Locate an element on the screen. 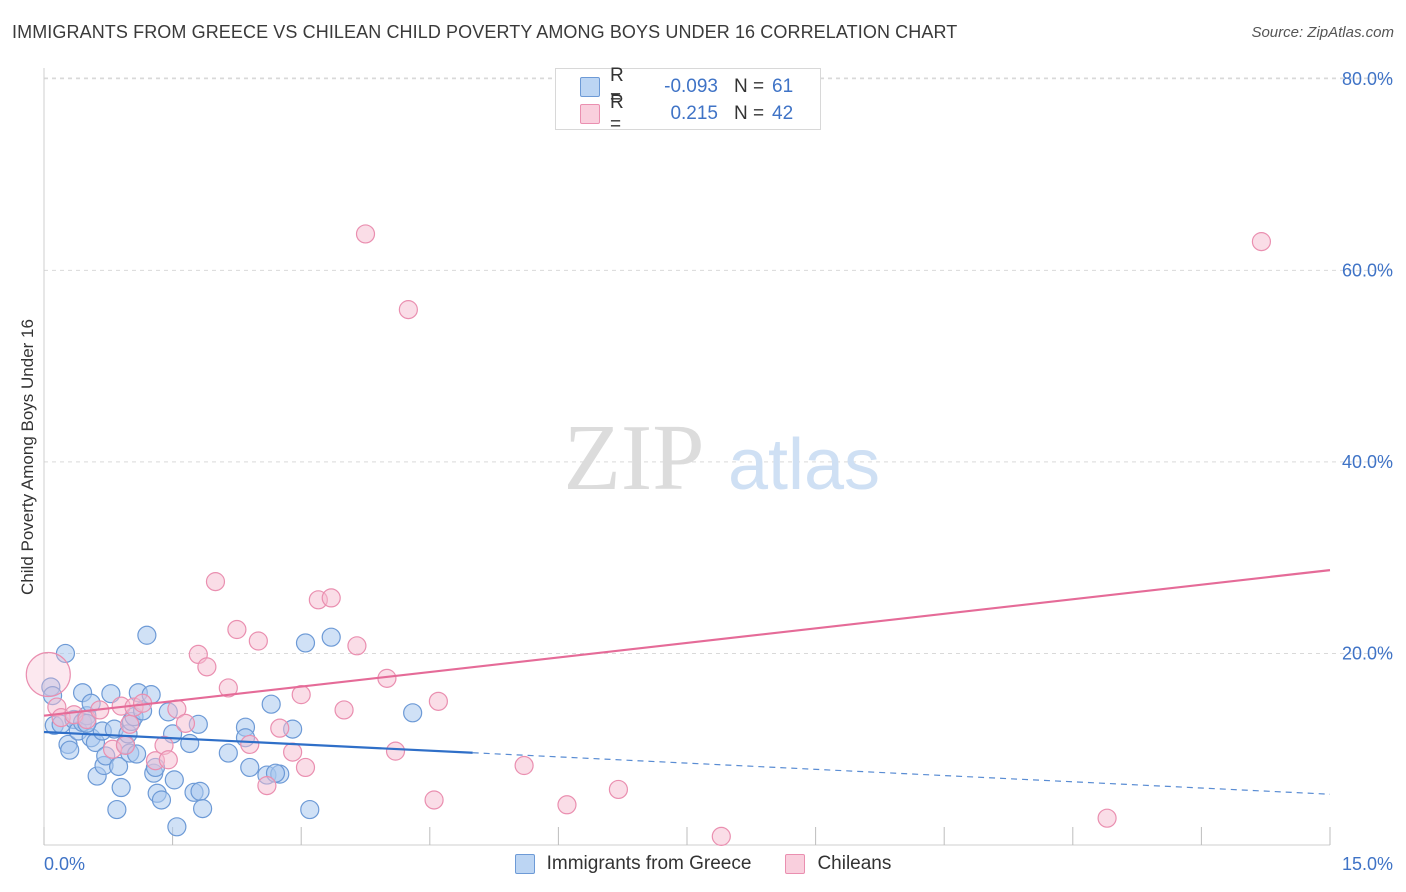 The width and height of the screenshot is (1406, 892). y-tick-label: 40.0% is located at coordinates (1367, 462).